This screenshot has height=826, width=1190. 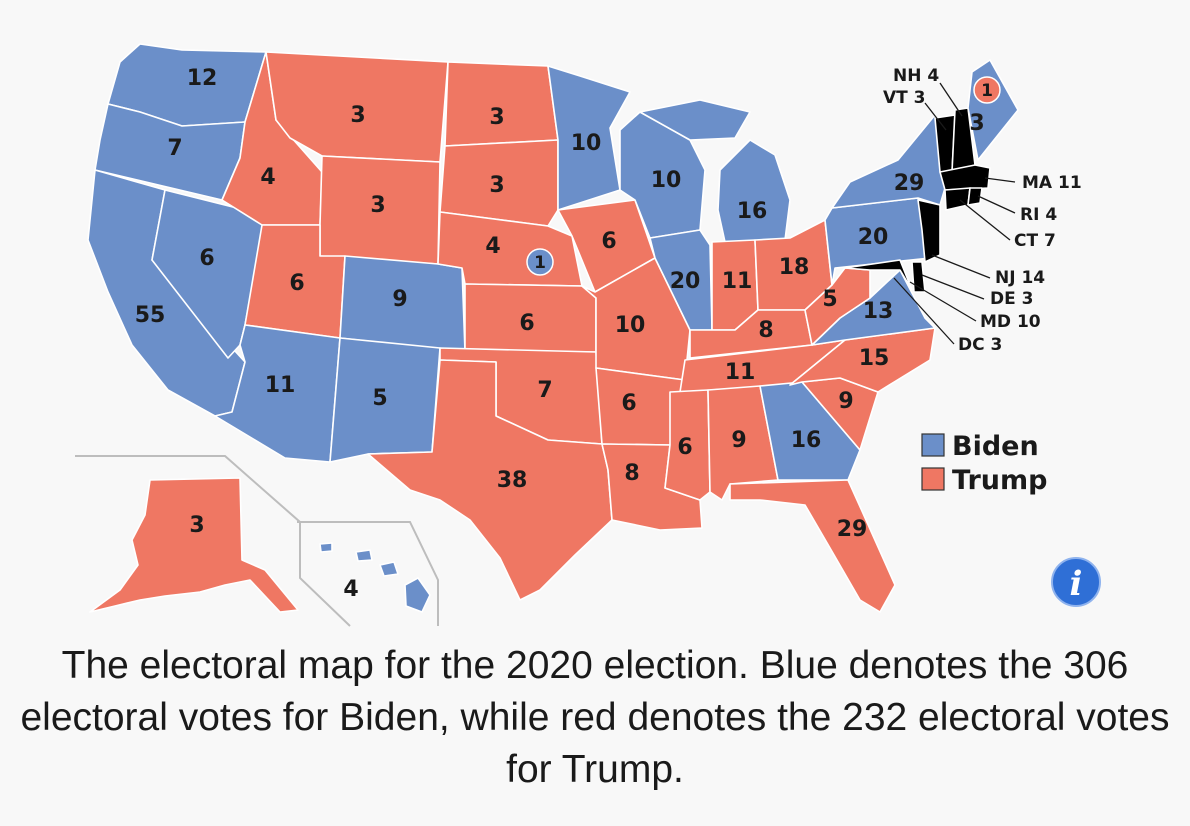 I want to click on info-icon: i, so click(x=1076, y=582).